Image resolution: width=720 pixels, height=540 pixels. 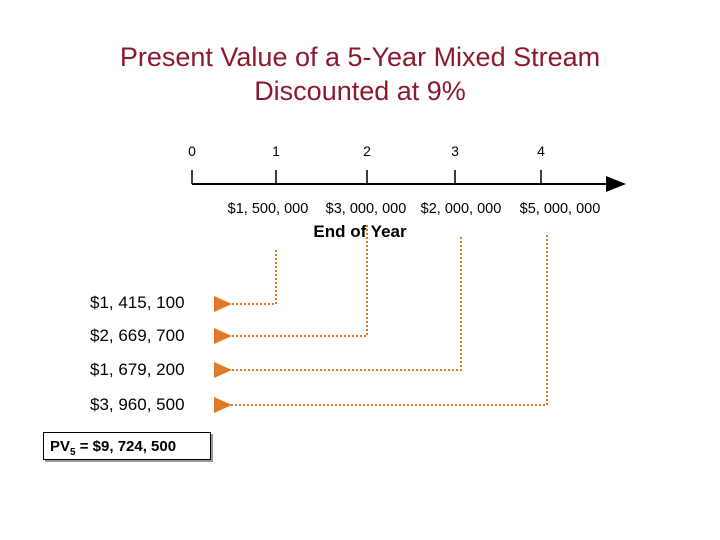 What do you see at coordinates (137, 335) in the screenshot?
I see `present-value-2: $2, 669, 700` at bounding box center [137, 335].